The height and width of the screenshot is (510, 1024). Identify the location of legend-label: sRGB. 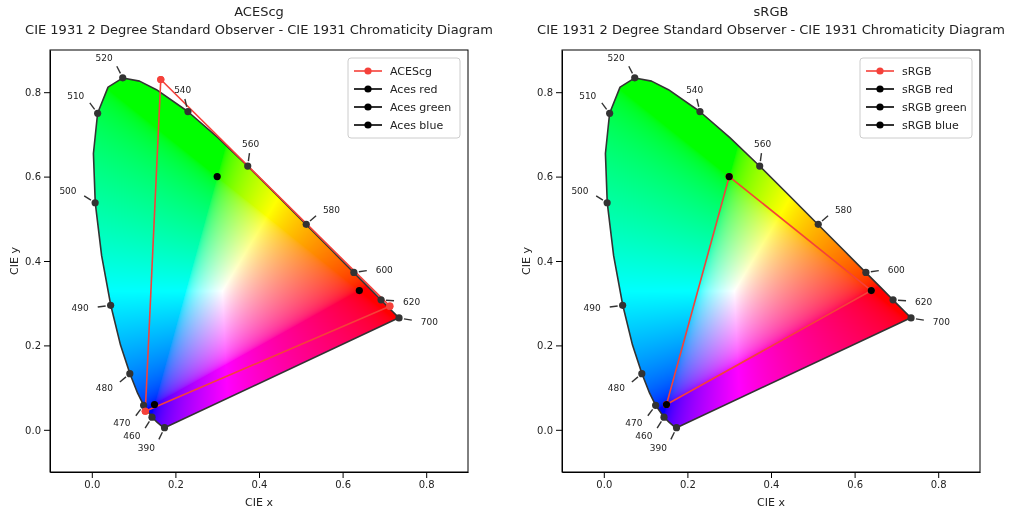
(917, 71).